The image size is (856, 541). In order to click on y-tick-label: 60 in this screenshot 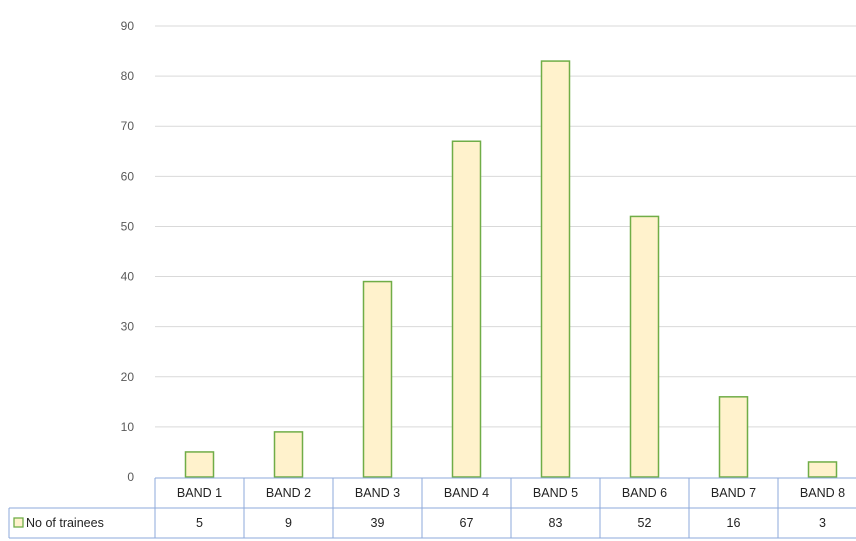, I will do `click(128, 176)`.